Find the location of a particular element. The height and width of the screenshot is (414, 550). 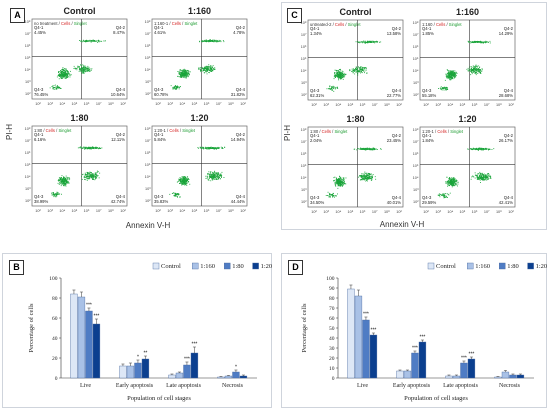

x-tick-label: Necrosis is located at coordinates (233, 386).